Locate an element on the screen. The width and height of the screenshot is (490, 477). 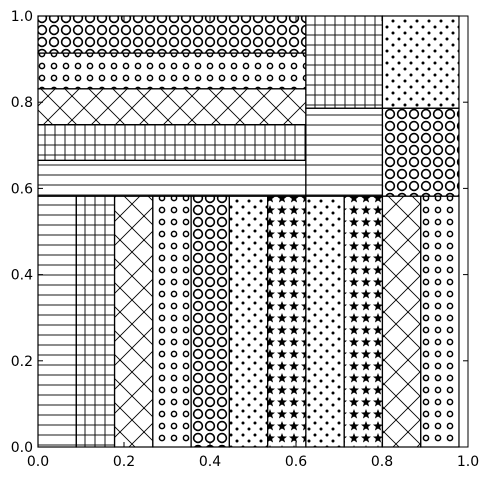
y-tick-label: 0.2 is located at coordinates (22, 362).